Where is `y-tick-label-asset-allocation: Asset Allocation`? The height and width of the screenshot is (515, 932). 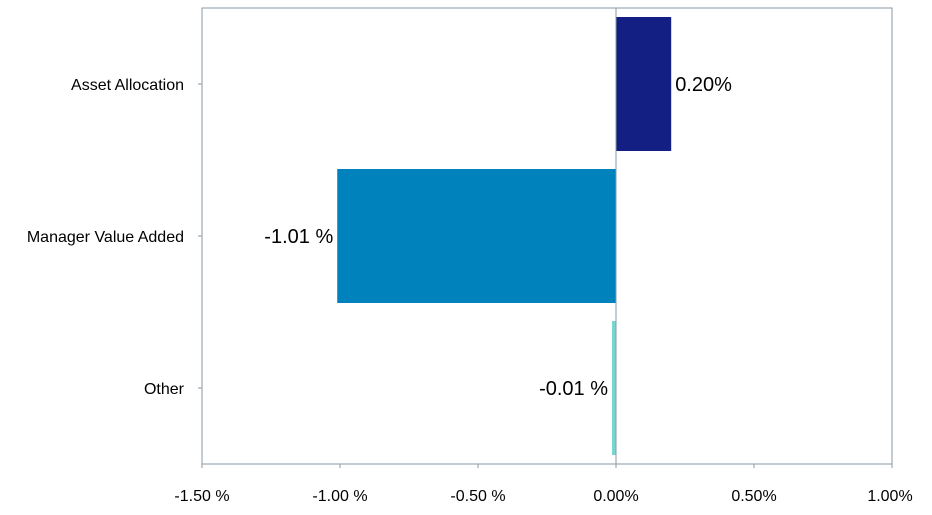
y-tick-label-asset-allocation: Asset Allocation is located at coordinates (127, 85).